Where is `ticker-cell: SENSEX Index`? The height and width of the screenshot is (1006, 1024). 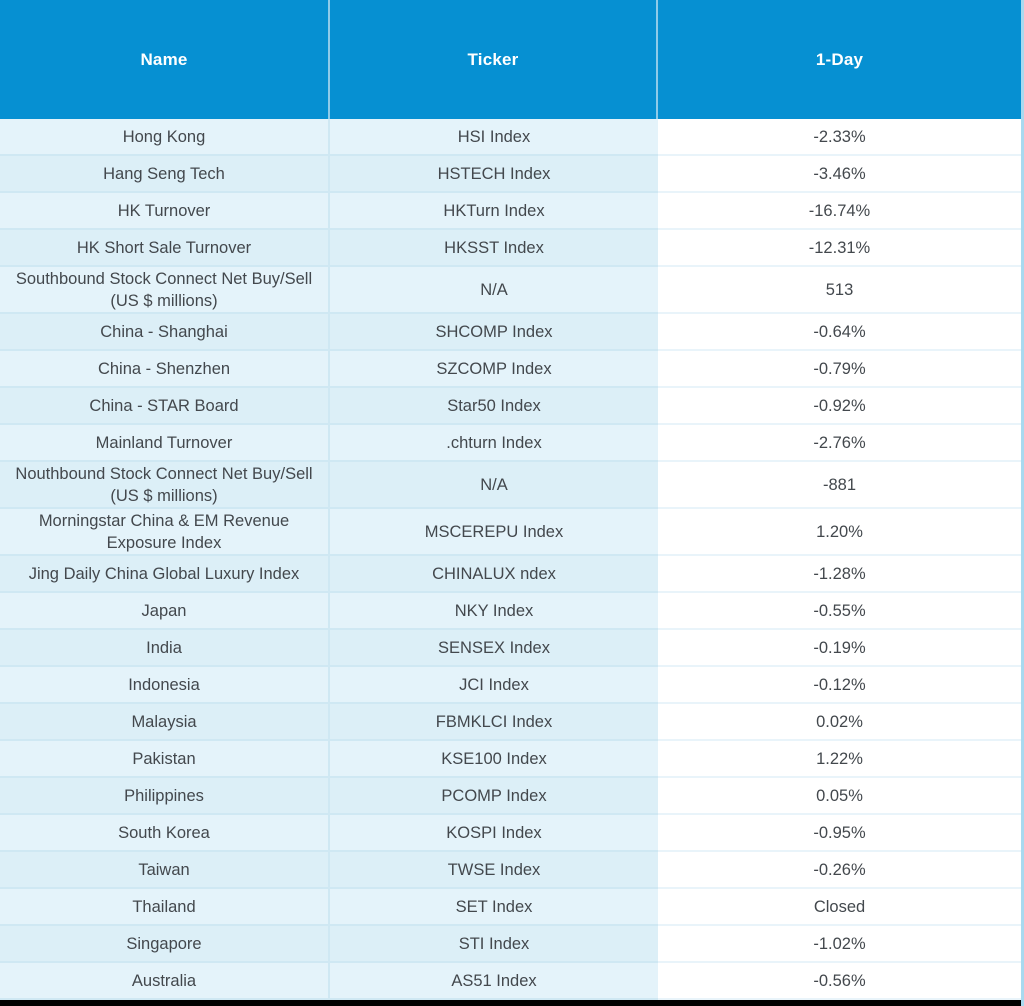 ticker-cell: SENSEX Index is located at coordinates (494, 648).